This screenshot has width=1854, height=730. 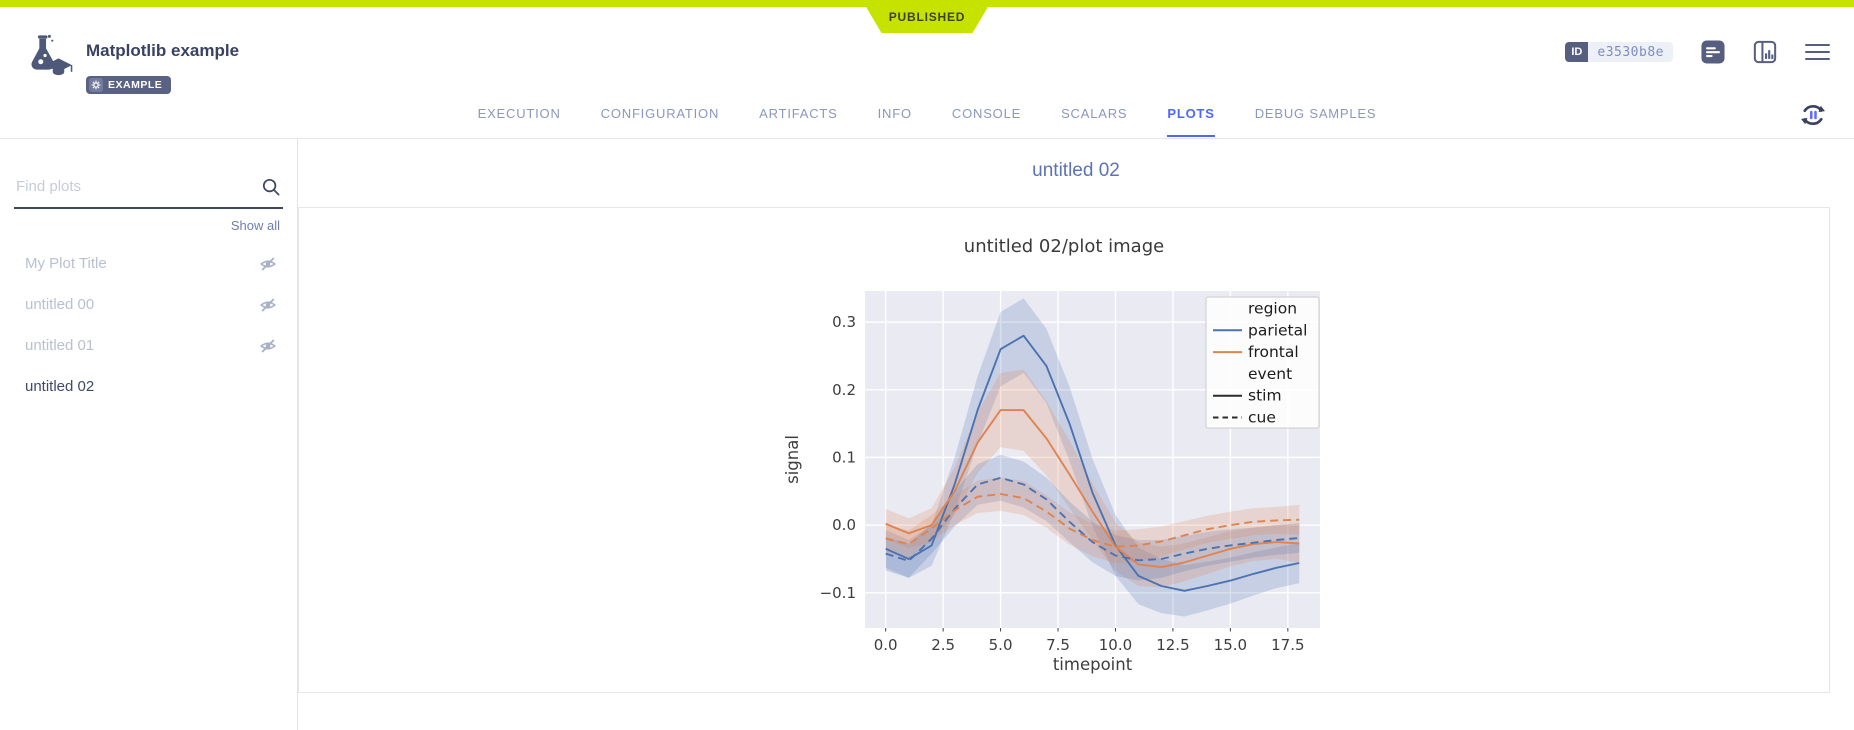 What do you see at coordinates (844, 390) in the screenshot?
I see `svg-text: 0.2` at bounding box center [844, 390].